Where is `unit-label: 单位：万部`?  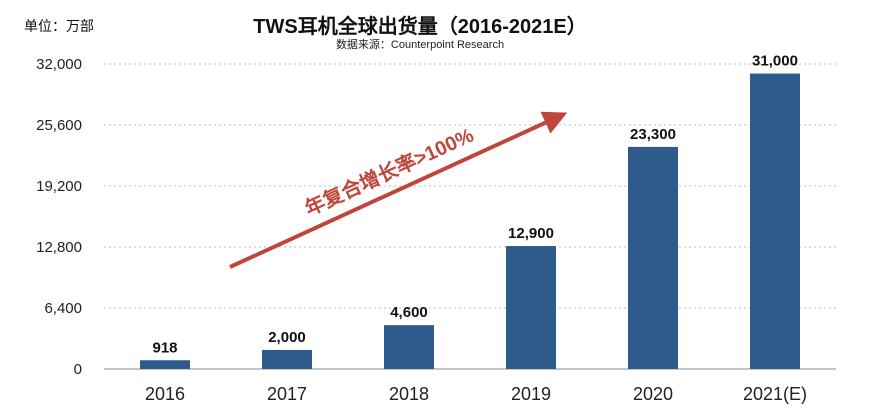
unit-label: 单位：万部 is located at coordinates (59, 26).